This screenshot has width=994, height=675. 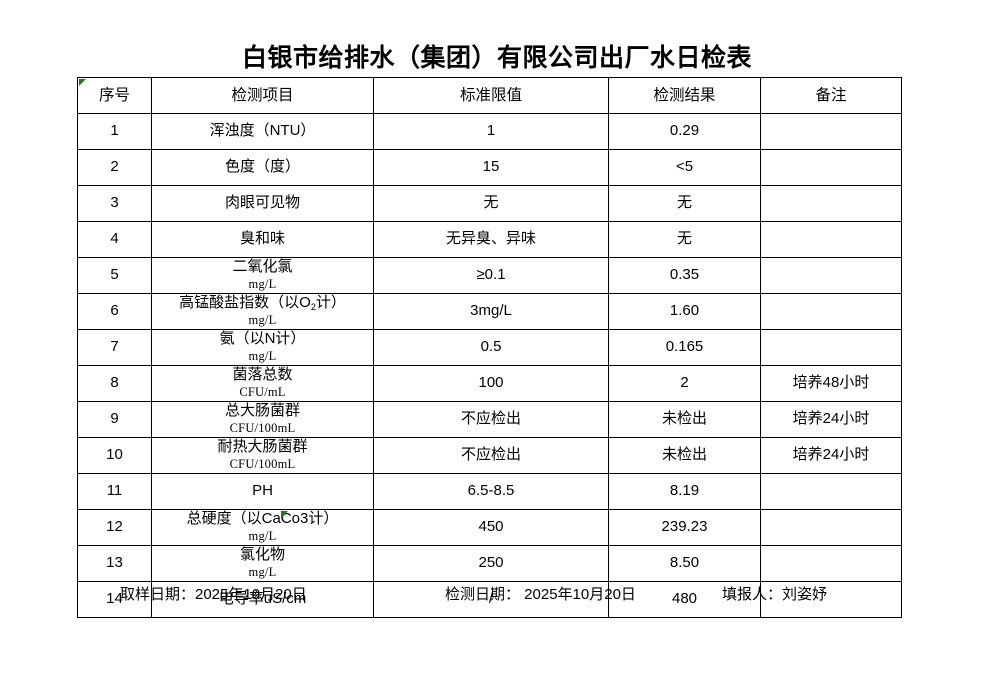 What do you see at coordinates (540, 594) in the screenshot?
I see `test-date-label: 检测日期： 2025年10月20日` at bounding box center [540, 594].